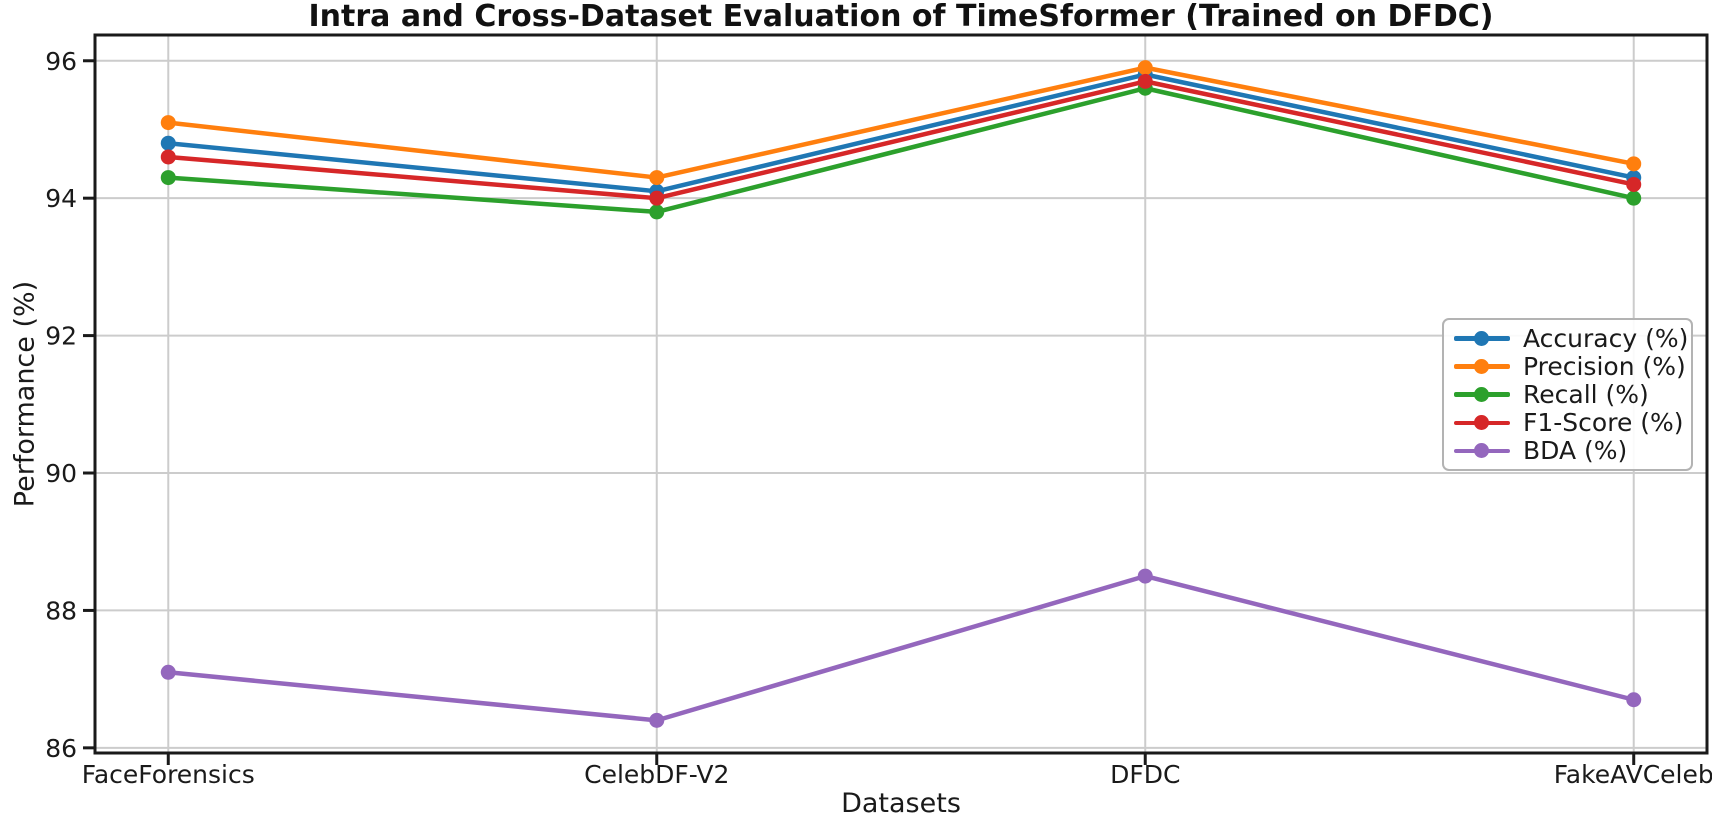 This screenshot has height=819, width=1712. What do you see at coordinates (61, 473) in the screenshot?
I see `y-tick-label: 90` at bounding box center [61, 473].